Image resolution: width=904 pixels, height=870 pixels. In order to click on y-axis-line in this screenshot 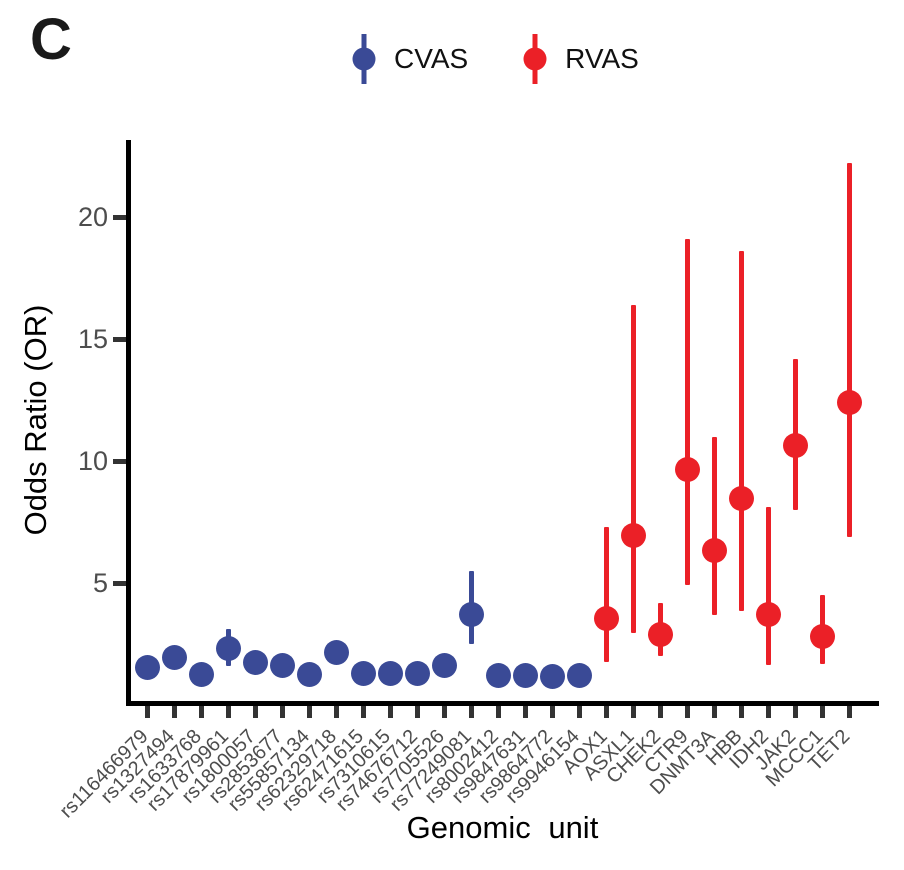, I will do `click(128, 422)`.